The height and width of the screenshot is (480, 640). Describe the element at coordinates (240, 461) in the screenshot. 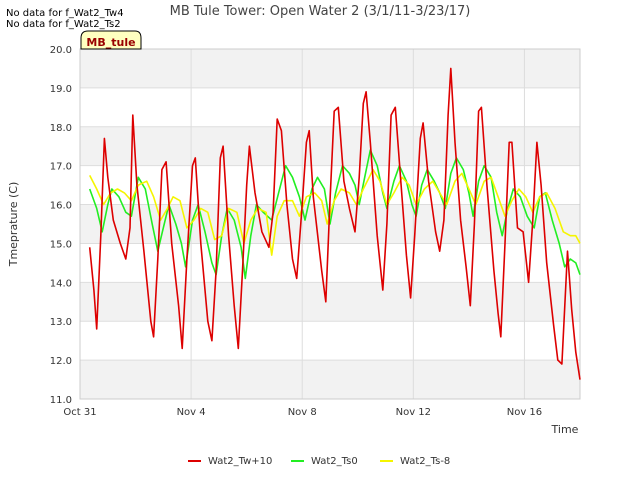

I see `legend-label-Wat2_Tw+10: Wat2_Tw+10` at that location.